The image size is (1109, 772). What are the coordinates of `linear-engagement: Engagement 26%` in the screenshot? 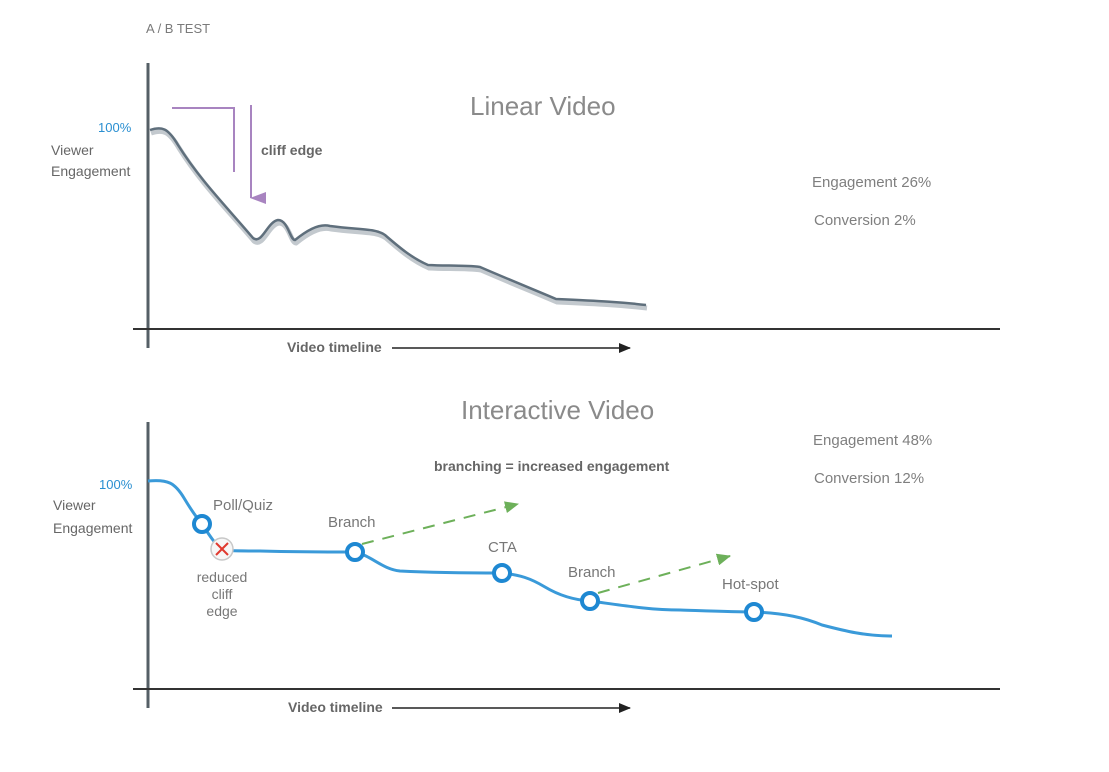 It's located at (872, 182).